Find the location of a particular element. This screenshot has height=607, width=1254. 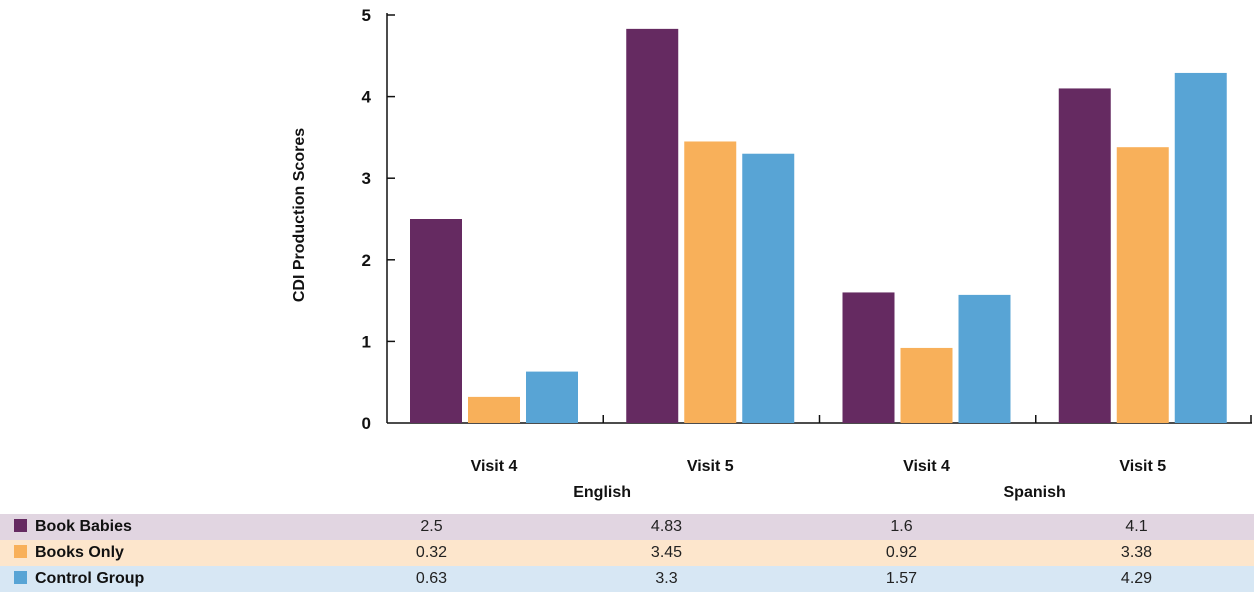

legend-label: Book Babies is located at coordinates (83, 526).